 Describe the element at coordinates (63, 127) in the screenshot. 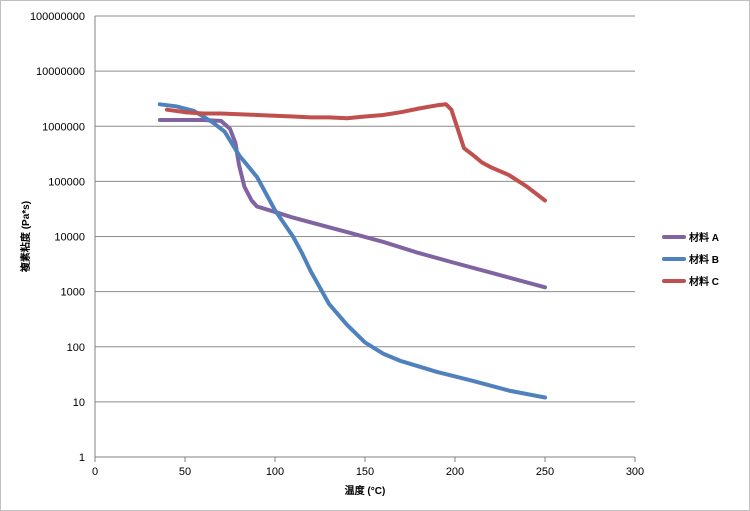

I see `y-tick-label: 1000000` at that location.